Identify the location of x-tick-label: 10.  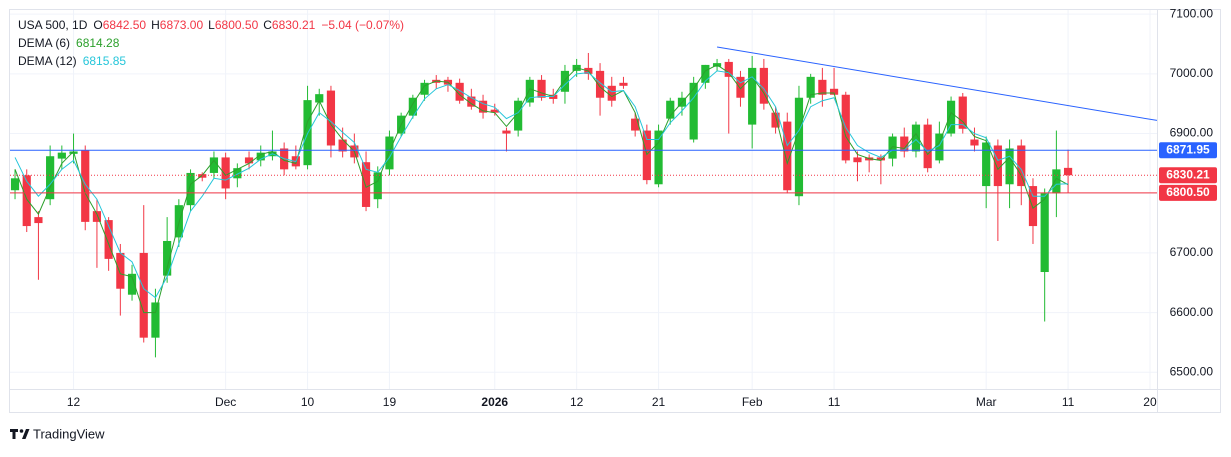
(308, 402).